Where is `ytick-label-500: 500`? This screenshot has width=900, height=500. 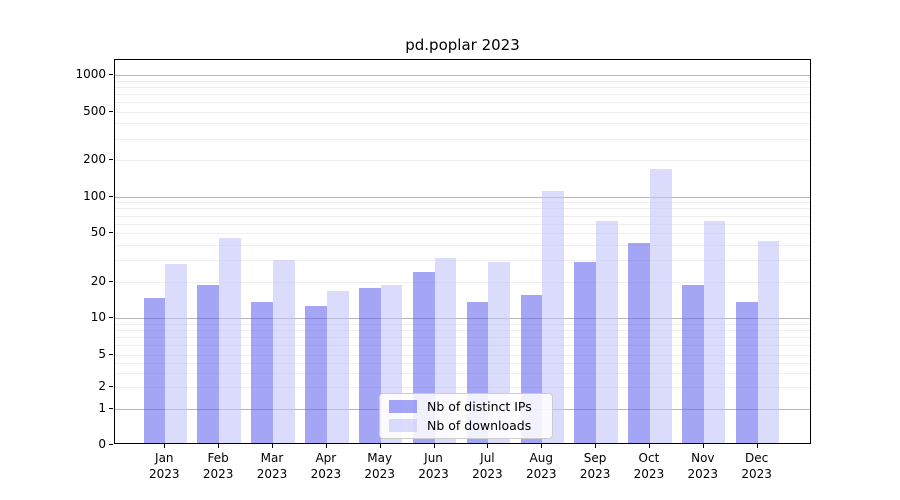
ytick-label-500: 500 is located at coordinates (94, 110).